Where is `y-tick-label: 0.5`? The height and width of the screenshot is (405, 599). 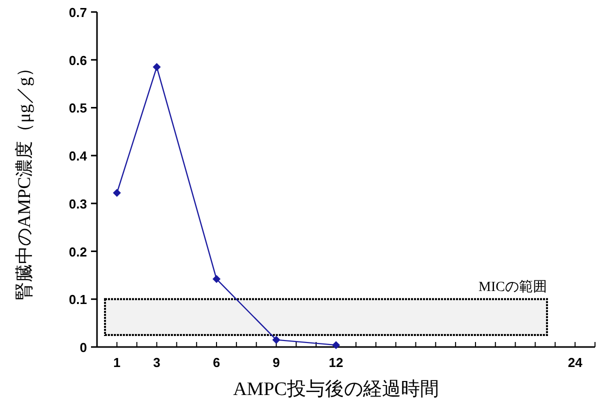
y-tick-label: 0.5 is located at coordinates (77, 108).